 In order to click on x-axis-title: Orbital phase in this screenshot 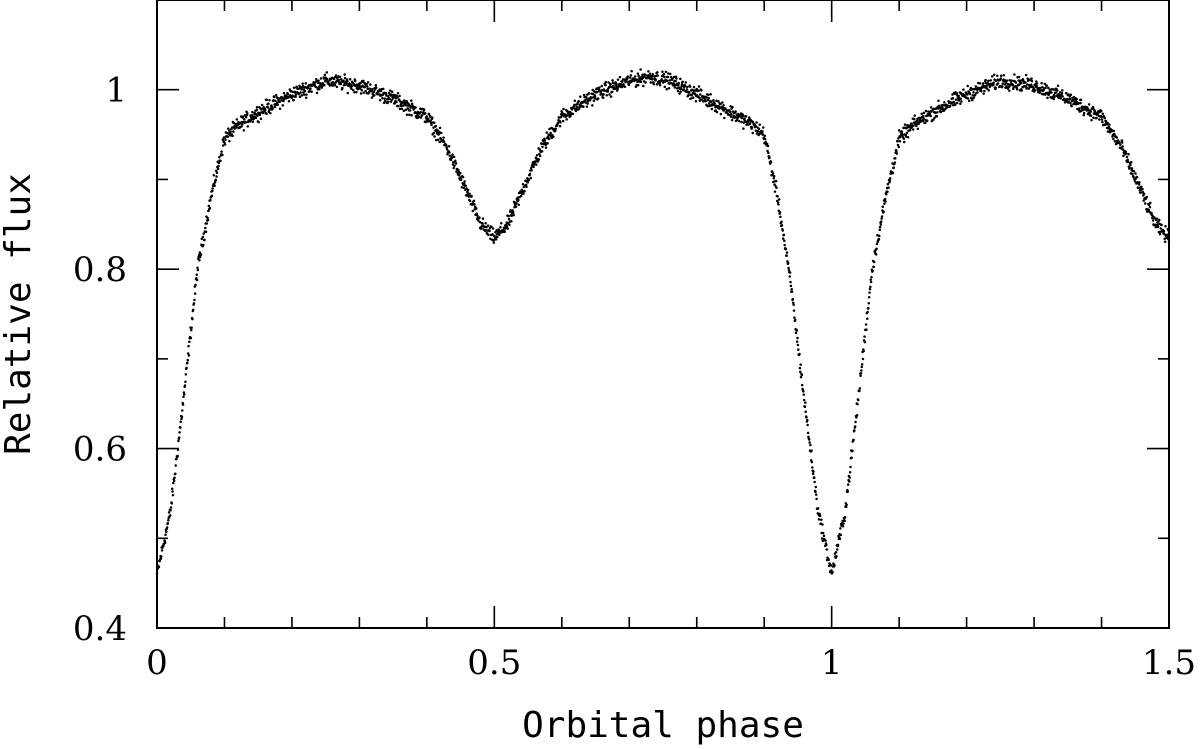, I will do `click(663, 725)`.